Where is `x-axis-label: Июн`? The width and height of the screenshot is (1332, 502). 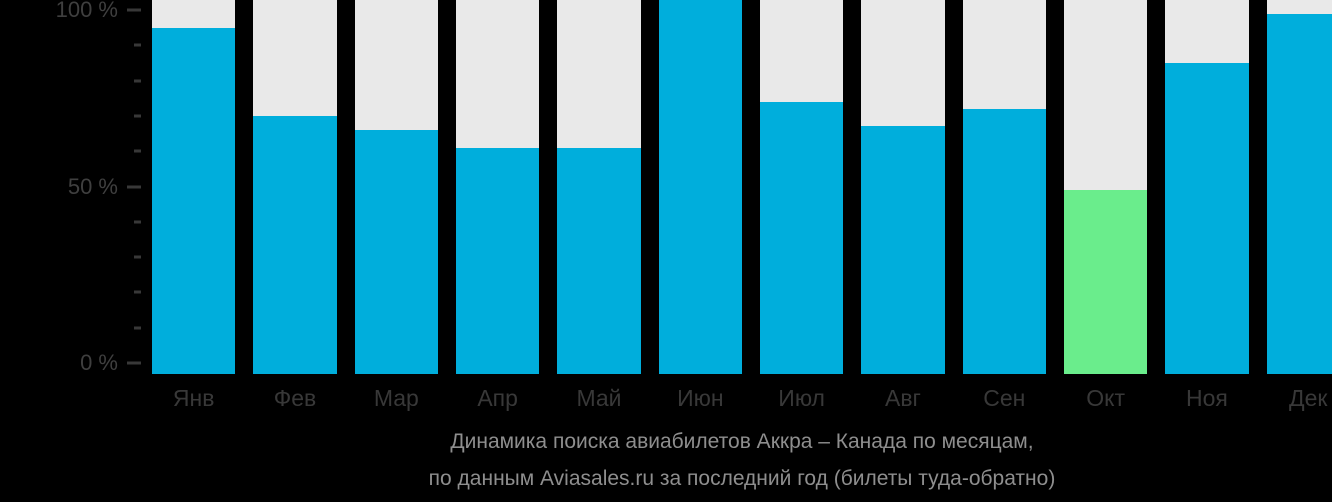 x-axis-label: Июн is located at coordinates (700, 398).